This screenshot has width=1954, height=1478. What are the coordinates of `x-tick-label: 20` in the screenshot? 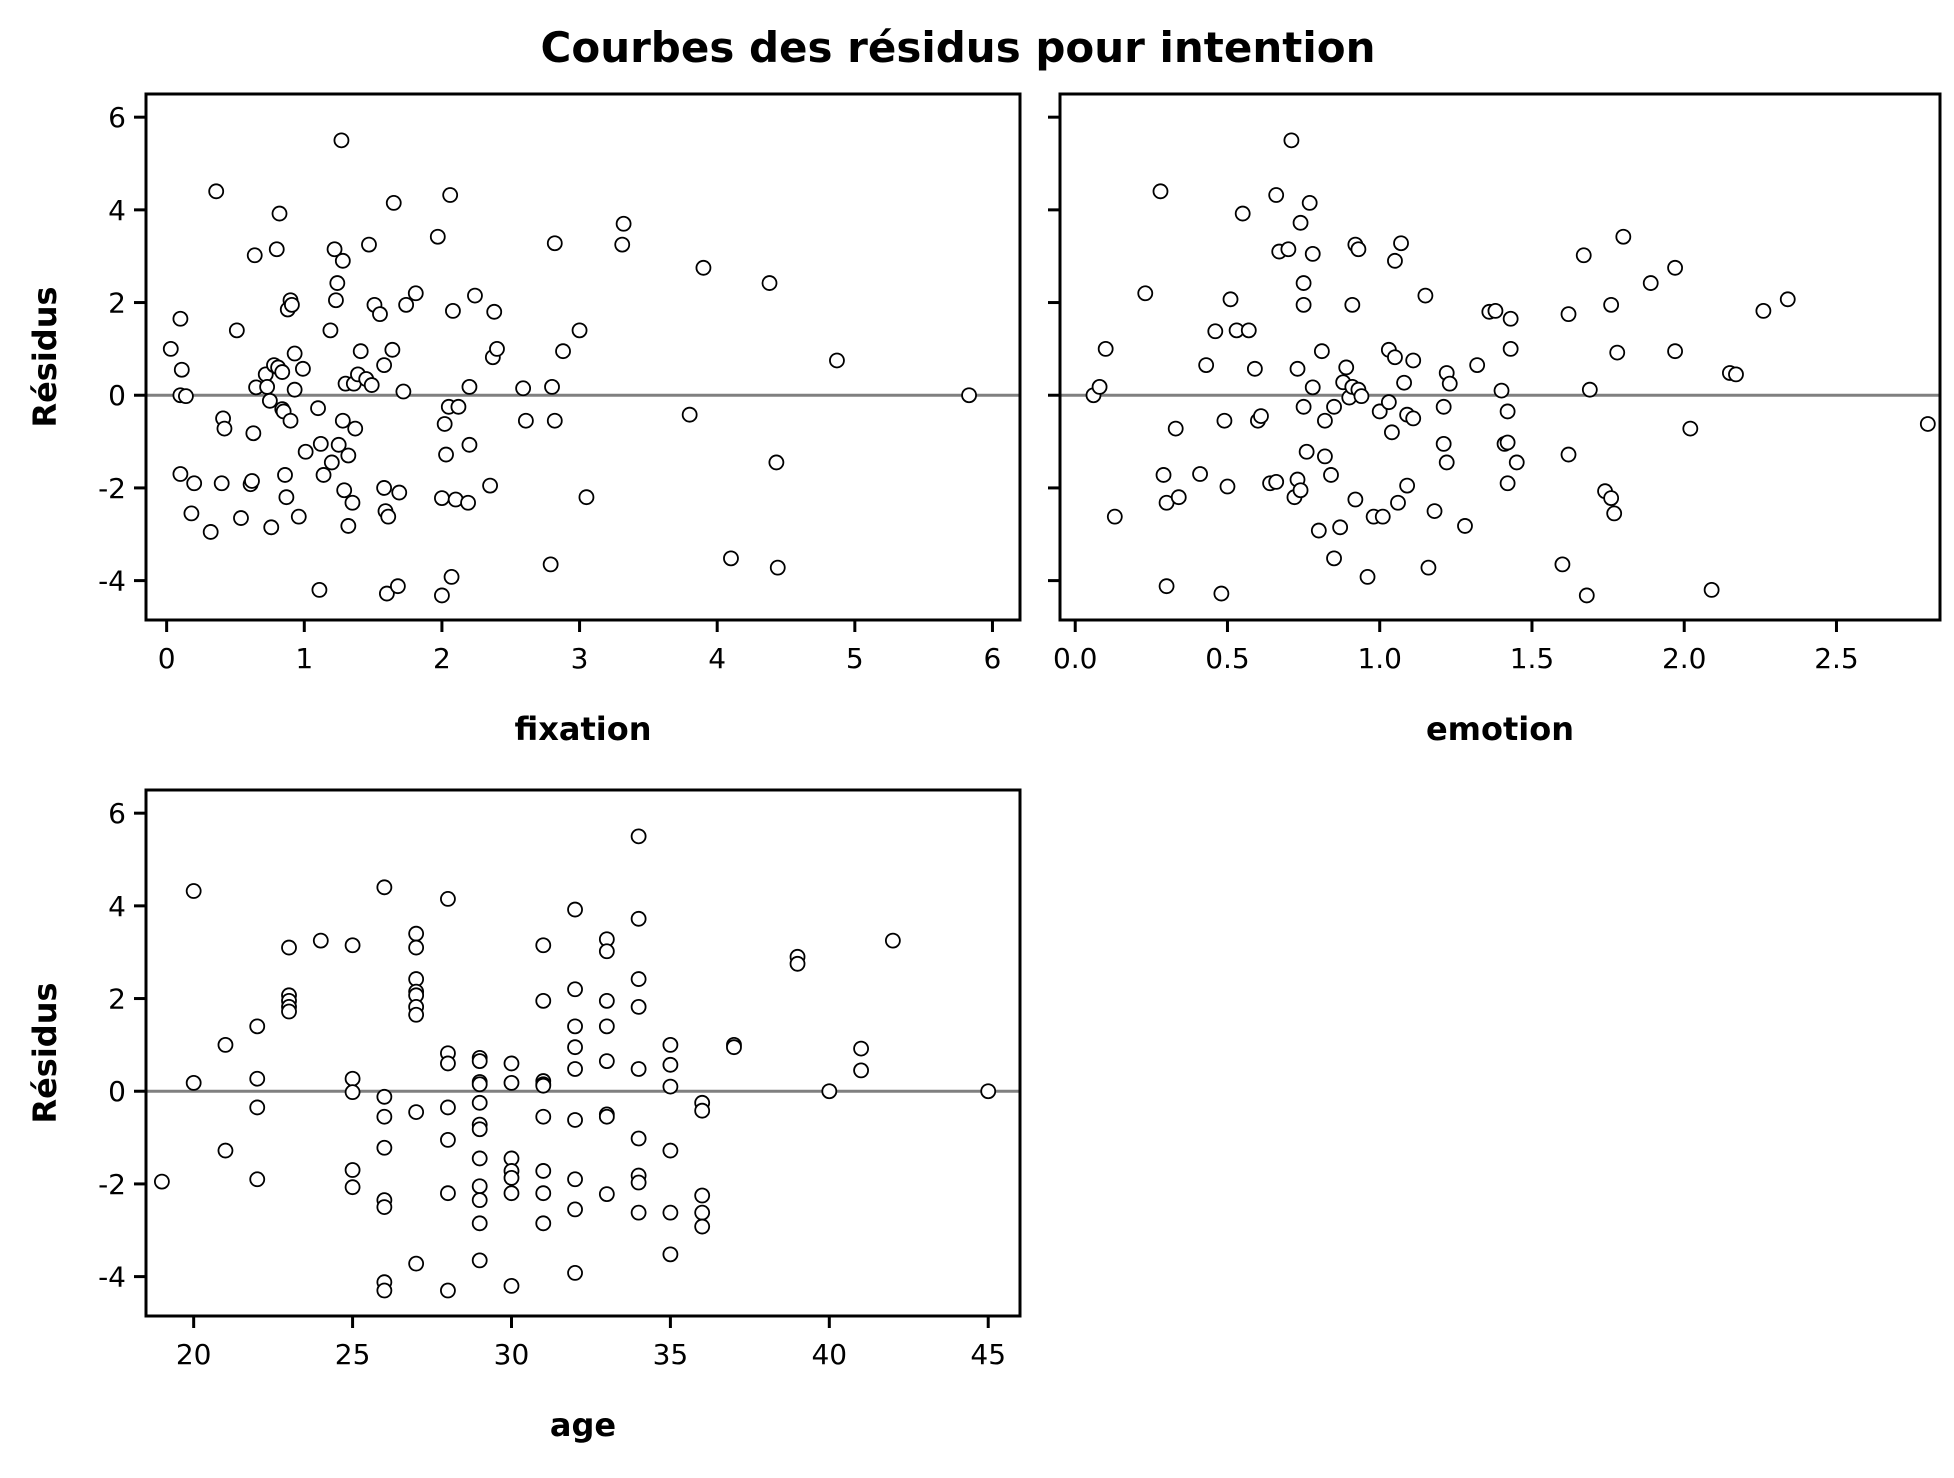 It's located at (194, 1354).